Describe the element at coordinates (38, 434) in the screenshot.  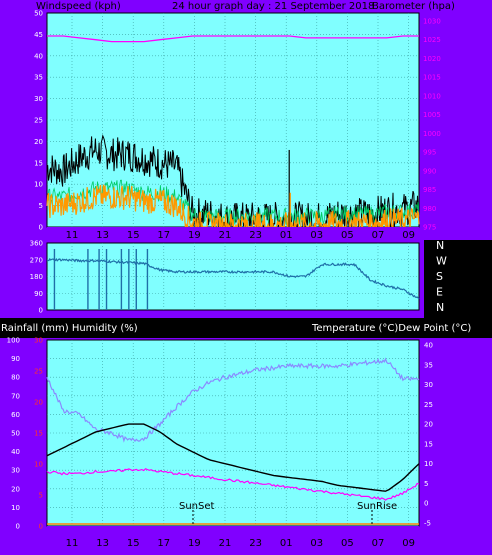
I see `rain-tick-label: 15` at that location.